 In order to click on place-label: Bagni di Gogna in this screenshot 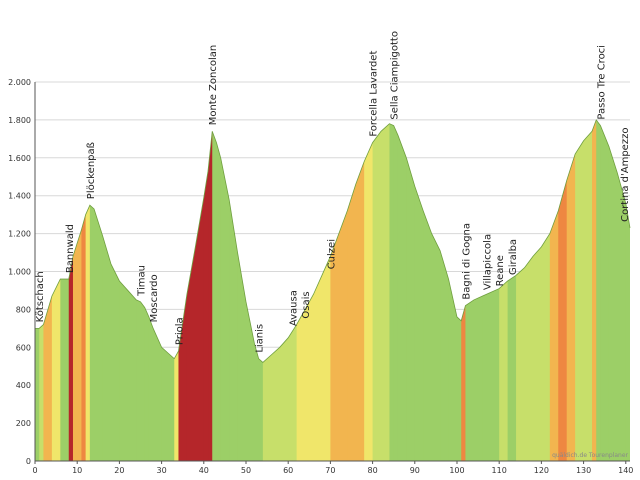, I will do `click(466, 261)`.